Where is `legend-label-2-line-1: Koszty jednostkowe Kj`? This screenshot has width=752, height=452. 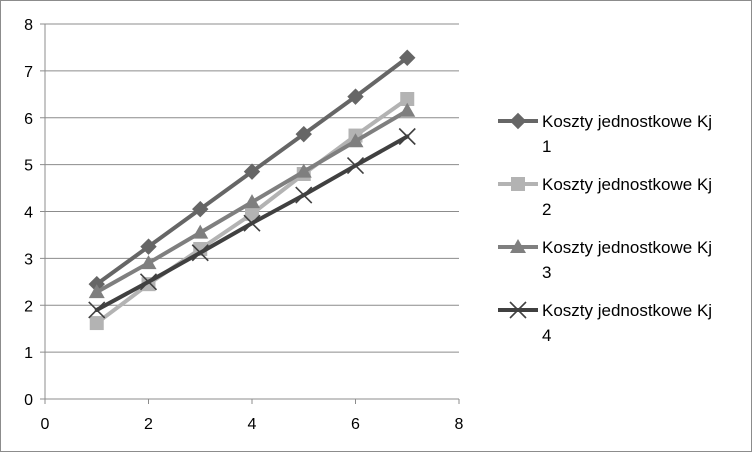 legend-label-2-line-1: Koszty jednostkowe Kj is located at coordinates (627, 184).